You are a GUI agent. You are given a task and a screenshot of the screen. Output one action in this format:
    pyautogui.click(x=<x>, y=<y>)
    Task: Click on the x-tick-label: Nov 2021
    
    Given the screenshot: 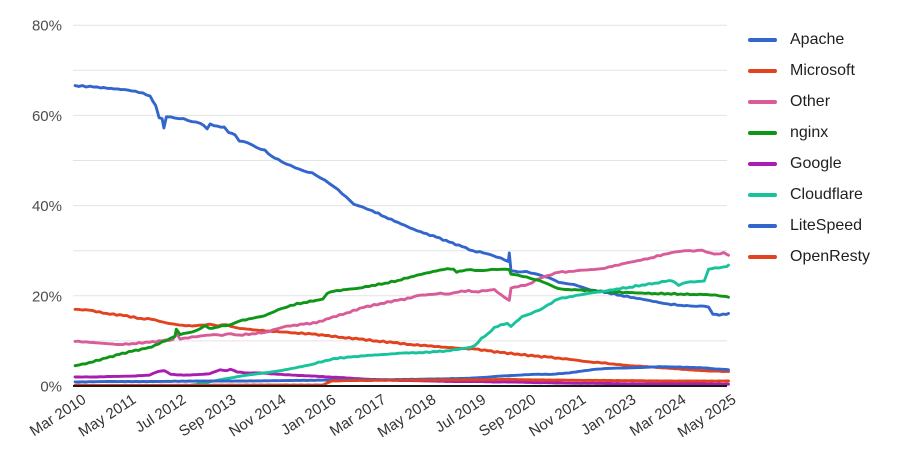 What is the action you would take?
    pyautogui.click(x=557, y=415)
    